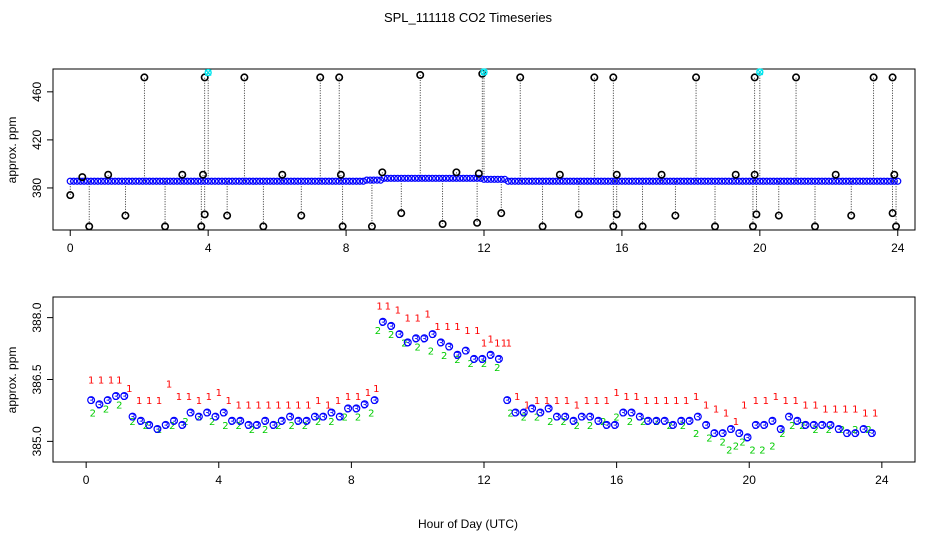 This screenshot has width=936, height=540. Describe the element at coordinates (484, 248) in the screenshot. I see `top-x-tick-label: 12` at that location.